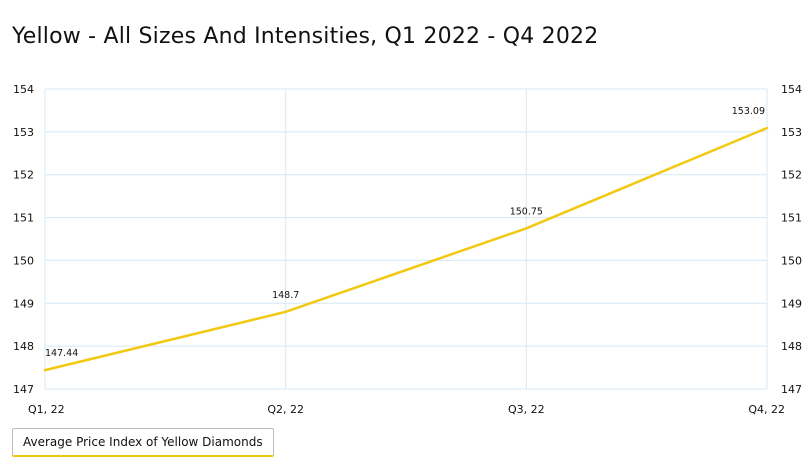 This screenshot has height=476, width=812. I want to click on y-tick-label-left: 147, so click(23, 389).